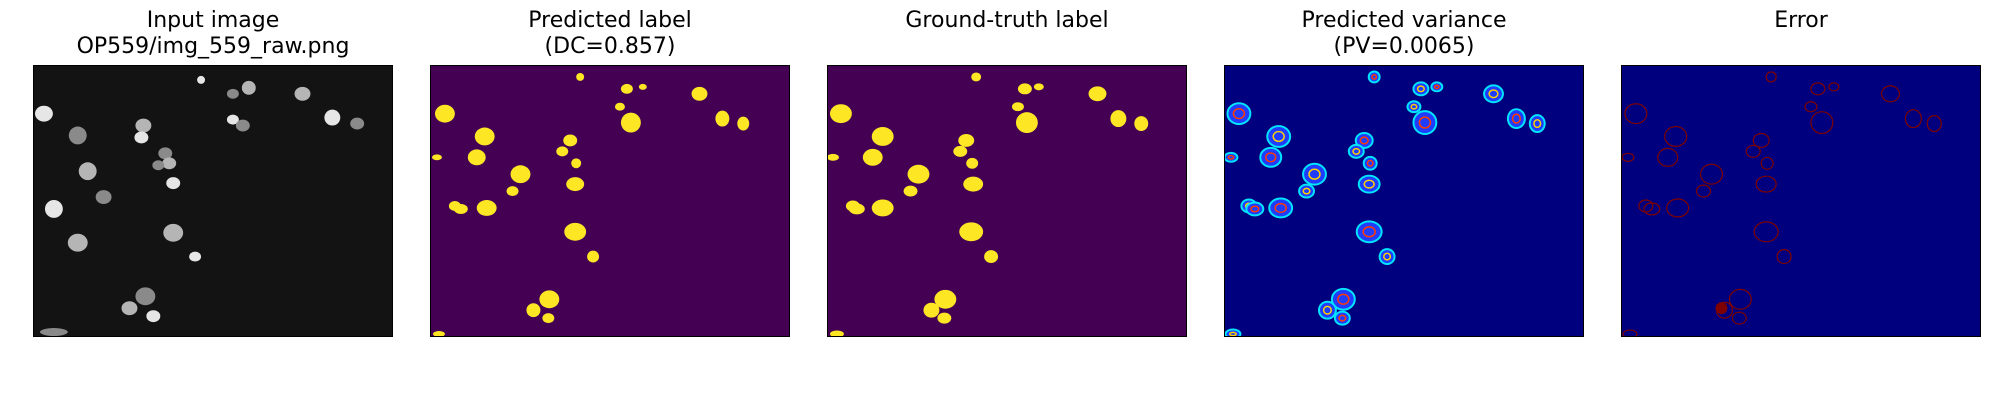  I want to click on title-line-2: Error, so click(1801, 20).